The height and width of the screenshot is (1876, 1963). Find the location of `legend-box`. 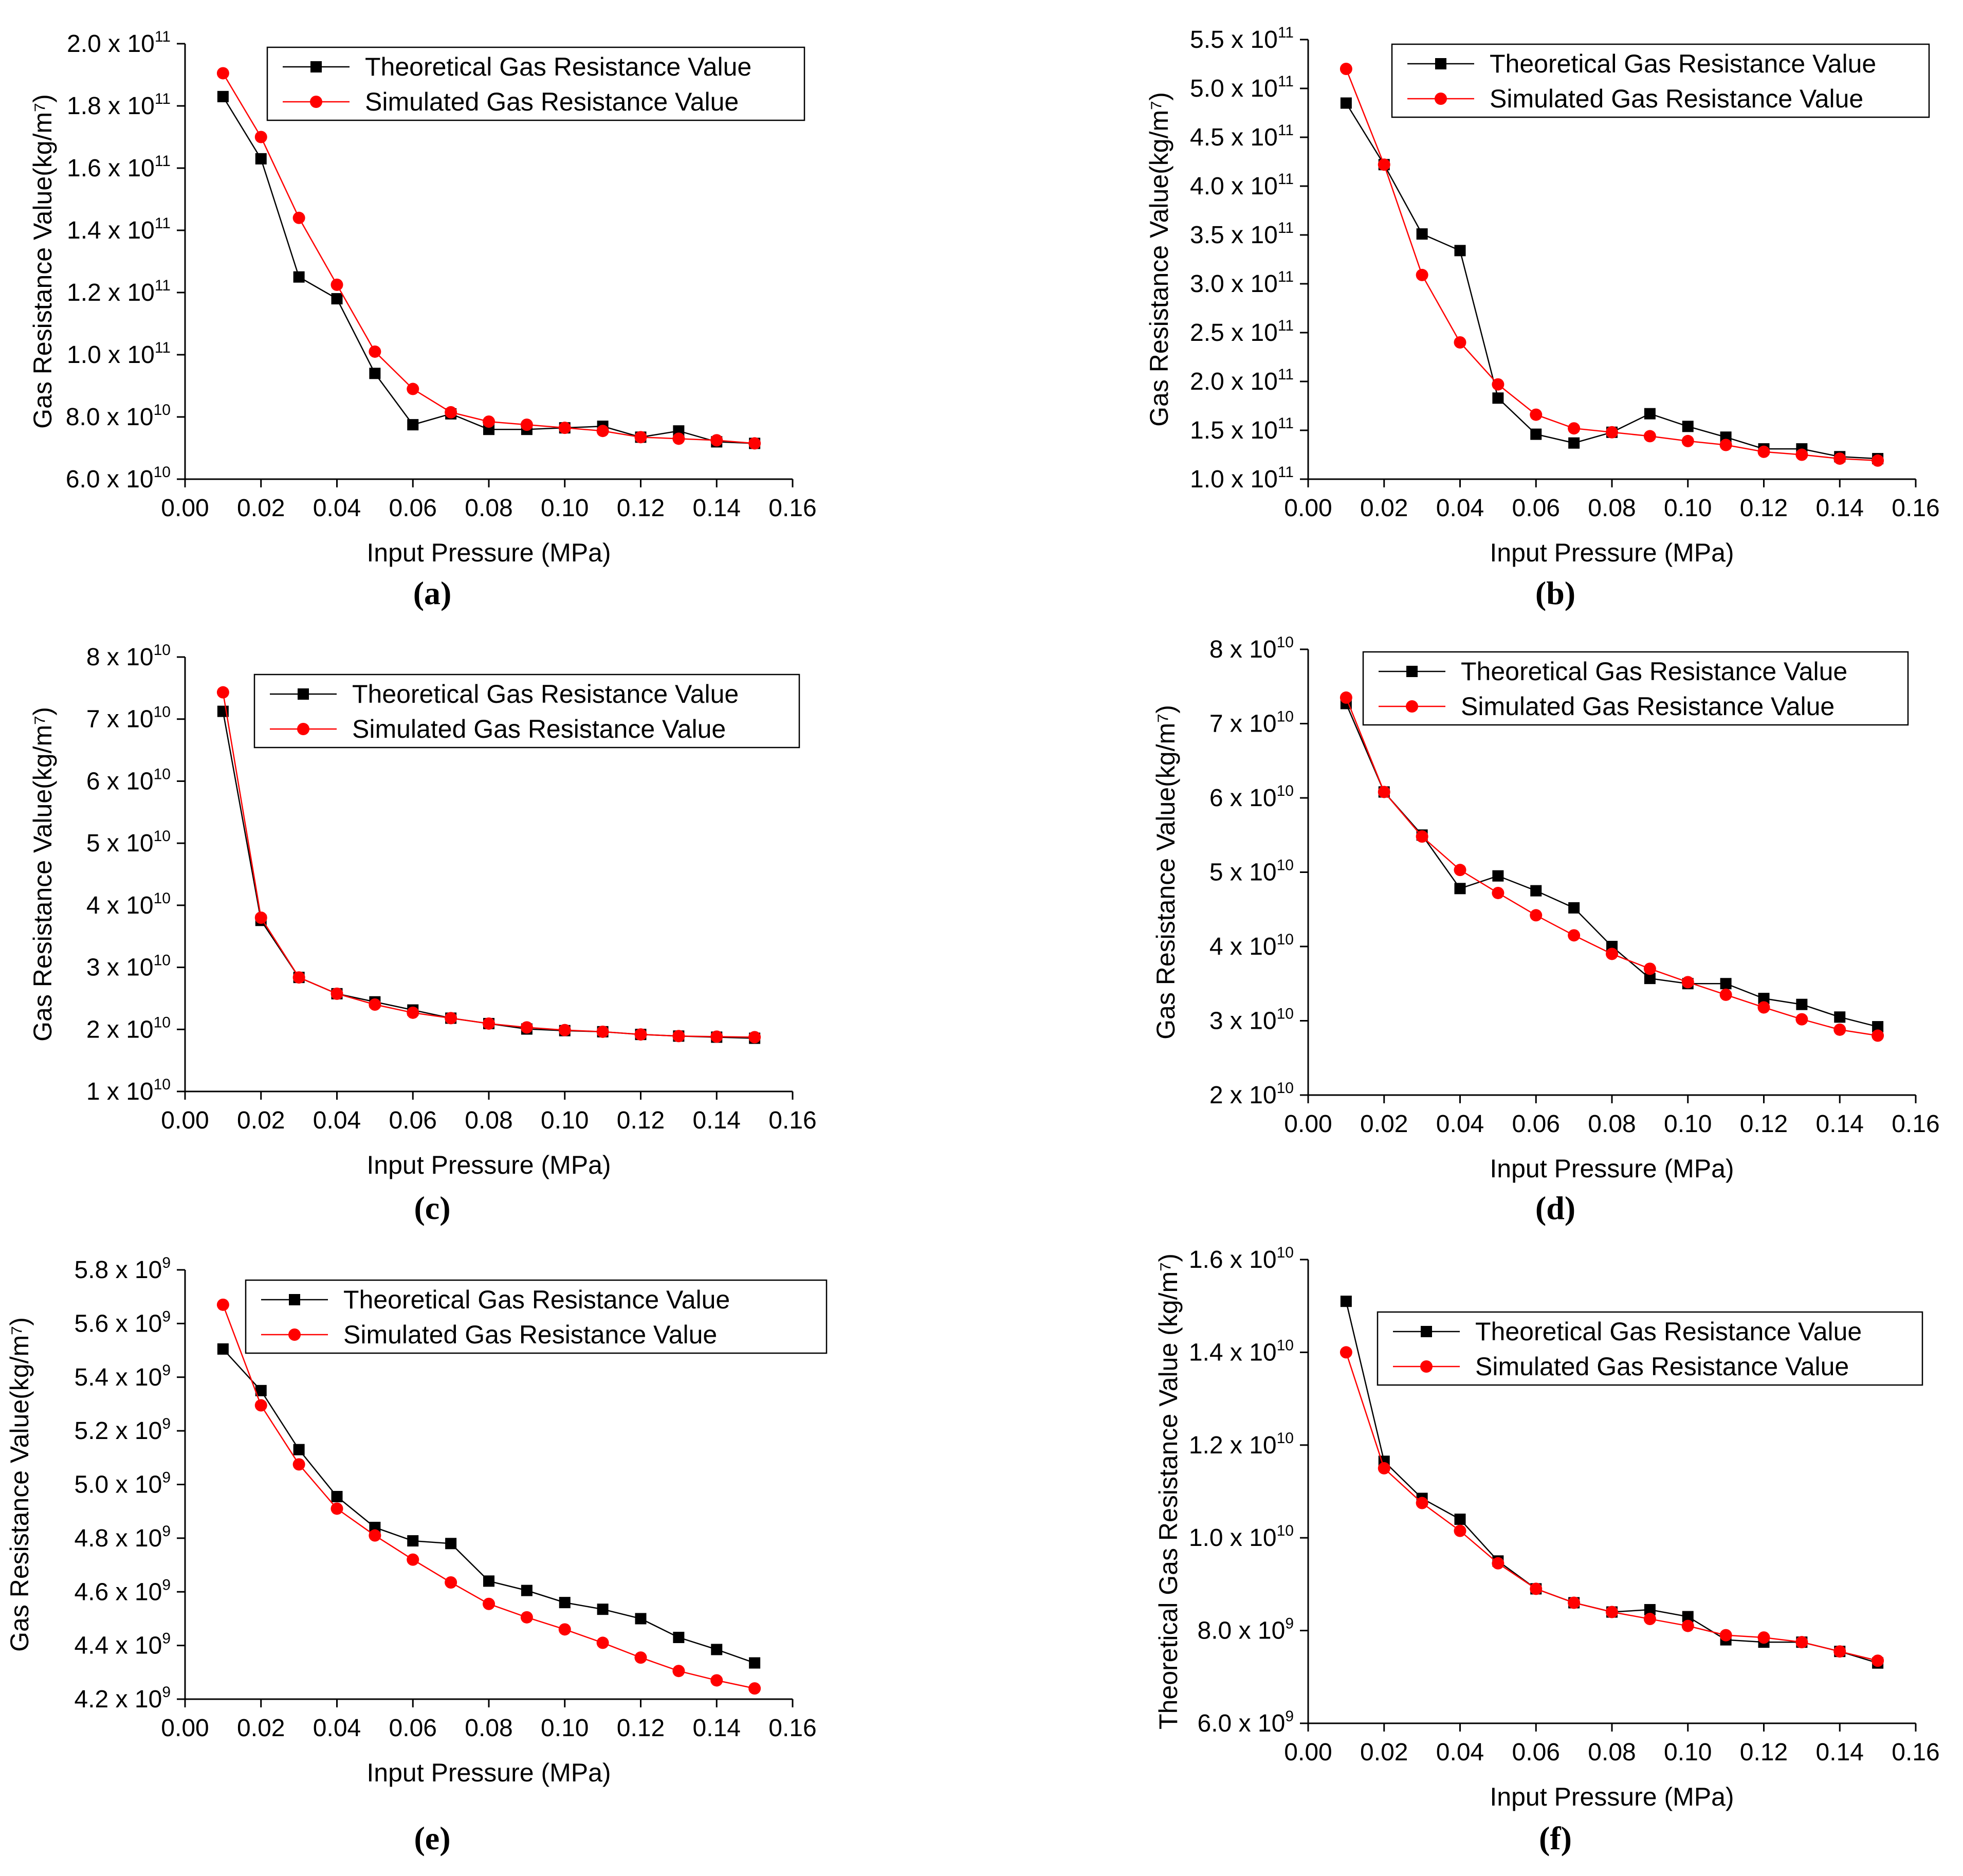

legend-box is located at coordinates (1635, 688).